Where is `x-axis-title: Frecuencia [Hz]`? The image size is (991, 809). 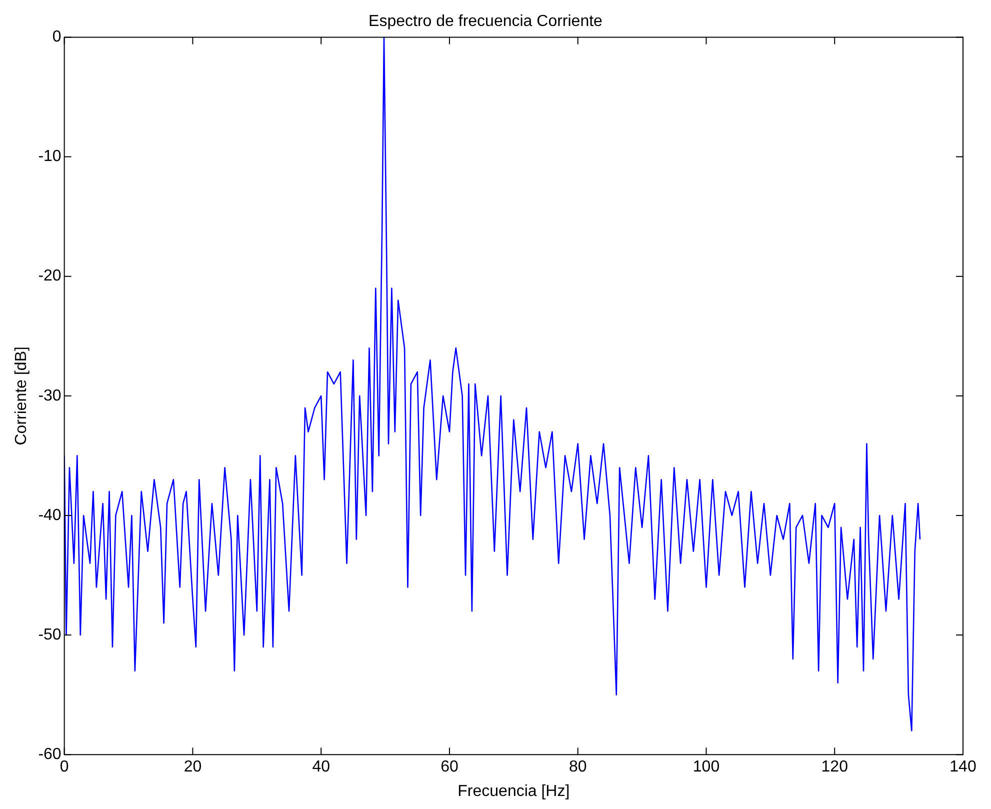
x-axis-title: Frecuencia [Hz] is located at coordinates (514, 791).